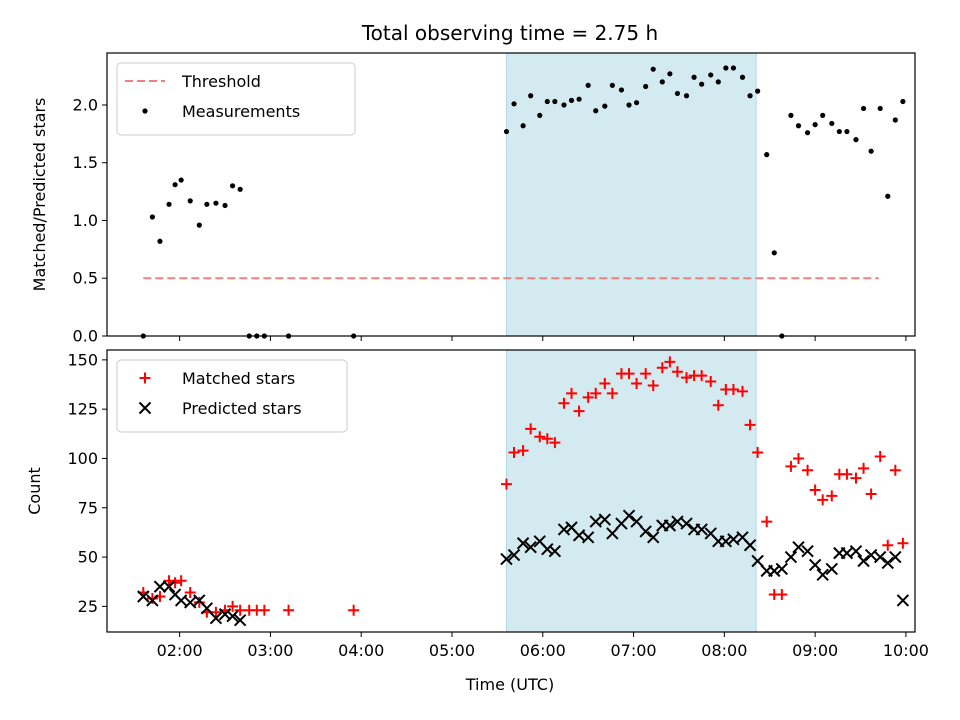 Image resolution: width=960 pixels, height=720 pixels. What do you see at coordinates (85, 162) in the screenshot?
I see `y-tick-label: 1.5` at bounding box center [85, 162].